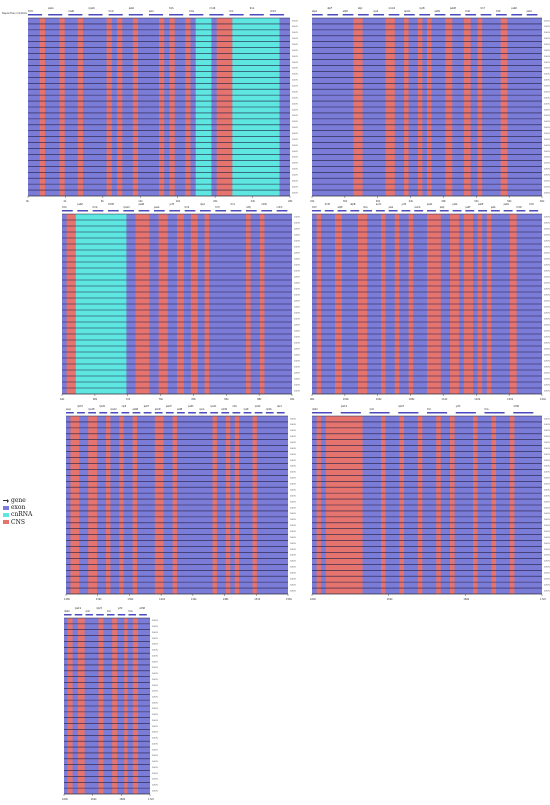 The width and height of the screenshot is (550, 805). I want to click on gene-label: rps3, so click(279, 406).